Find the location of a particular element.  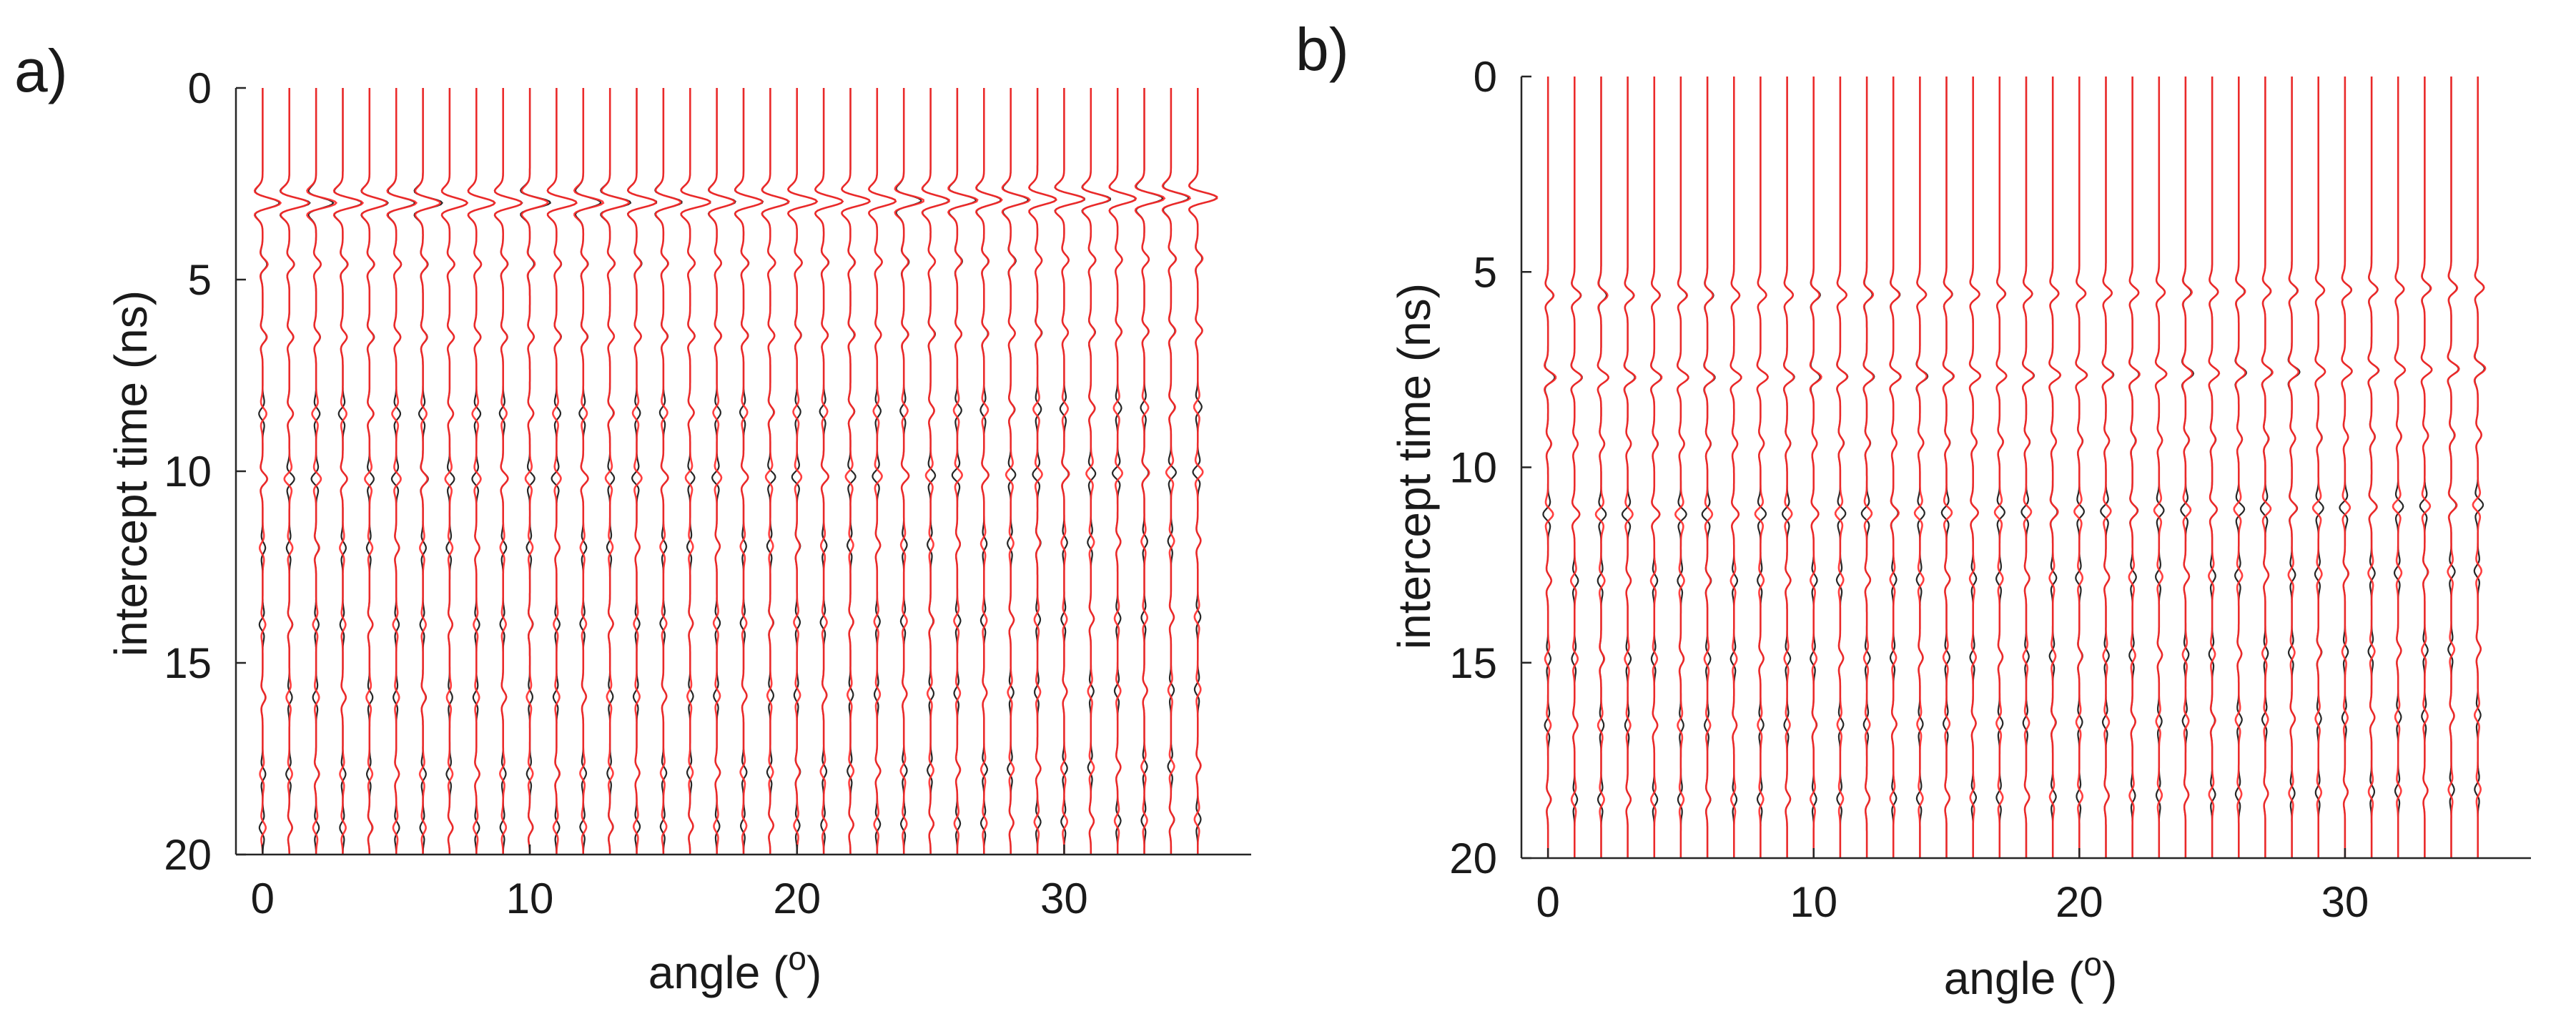

panel-a-x-tick-label-0: 0 is located at coordinates (263, 899).